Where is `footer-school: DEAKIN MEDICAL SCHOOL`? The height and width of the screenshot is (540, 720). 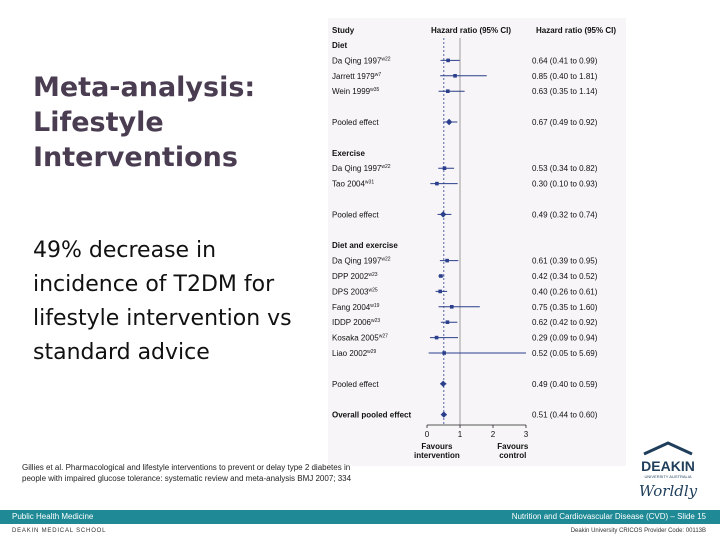 footer-school: DEAKIN MEDICAL SCHOOL is located at coordinates (59, 531).